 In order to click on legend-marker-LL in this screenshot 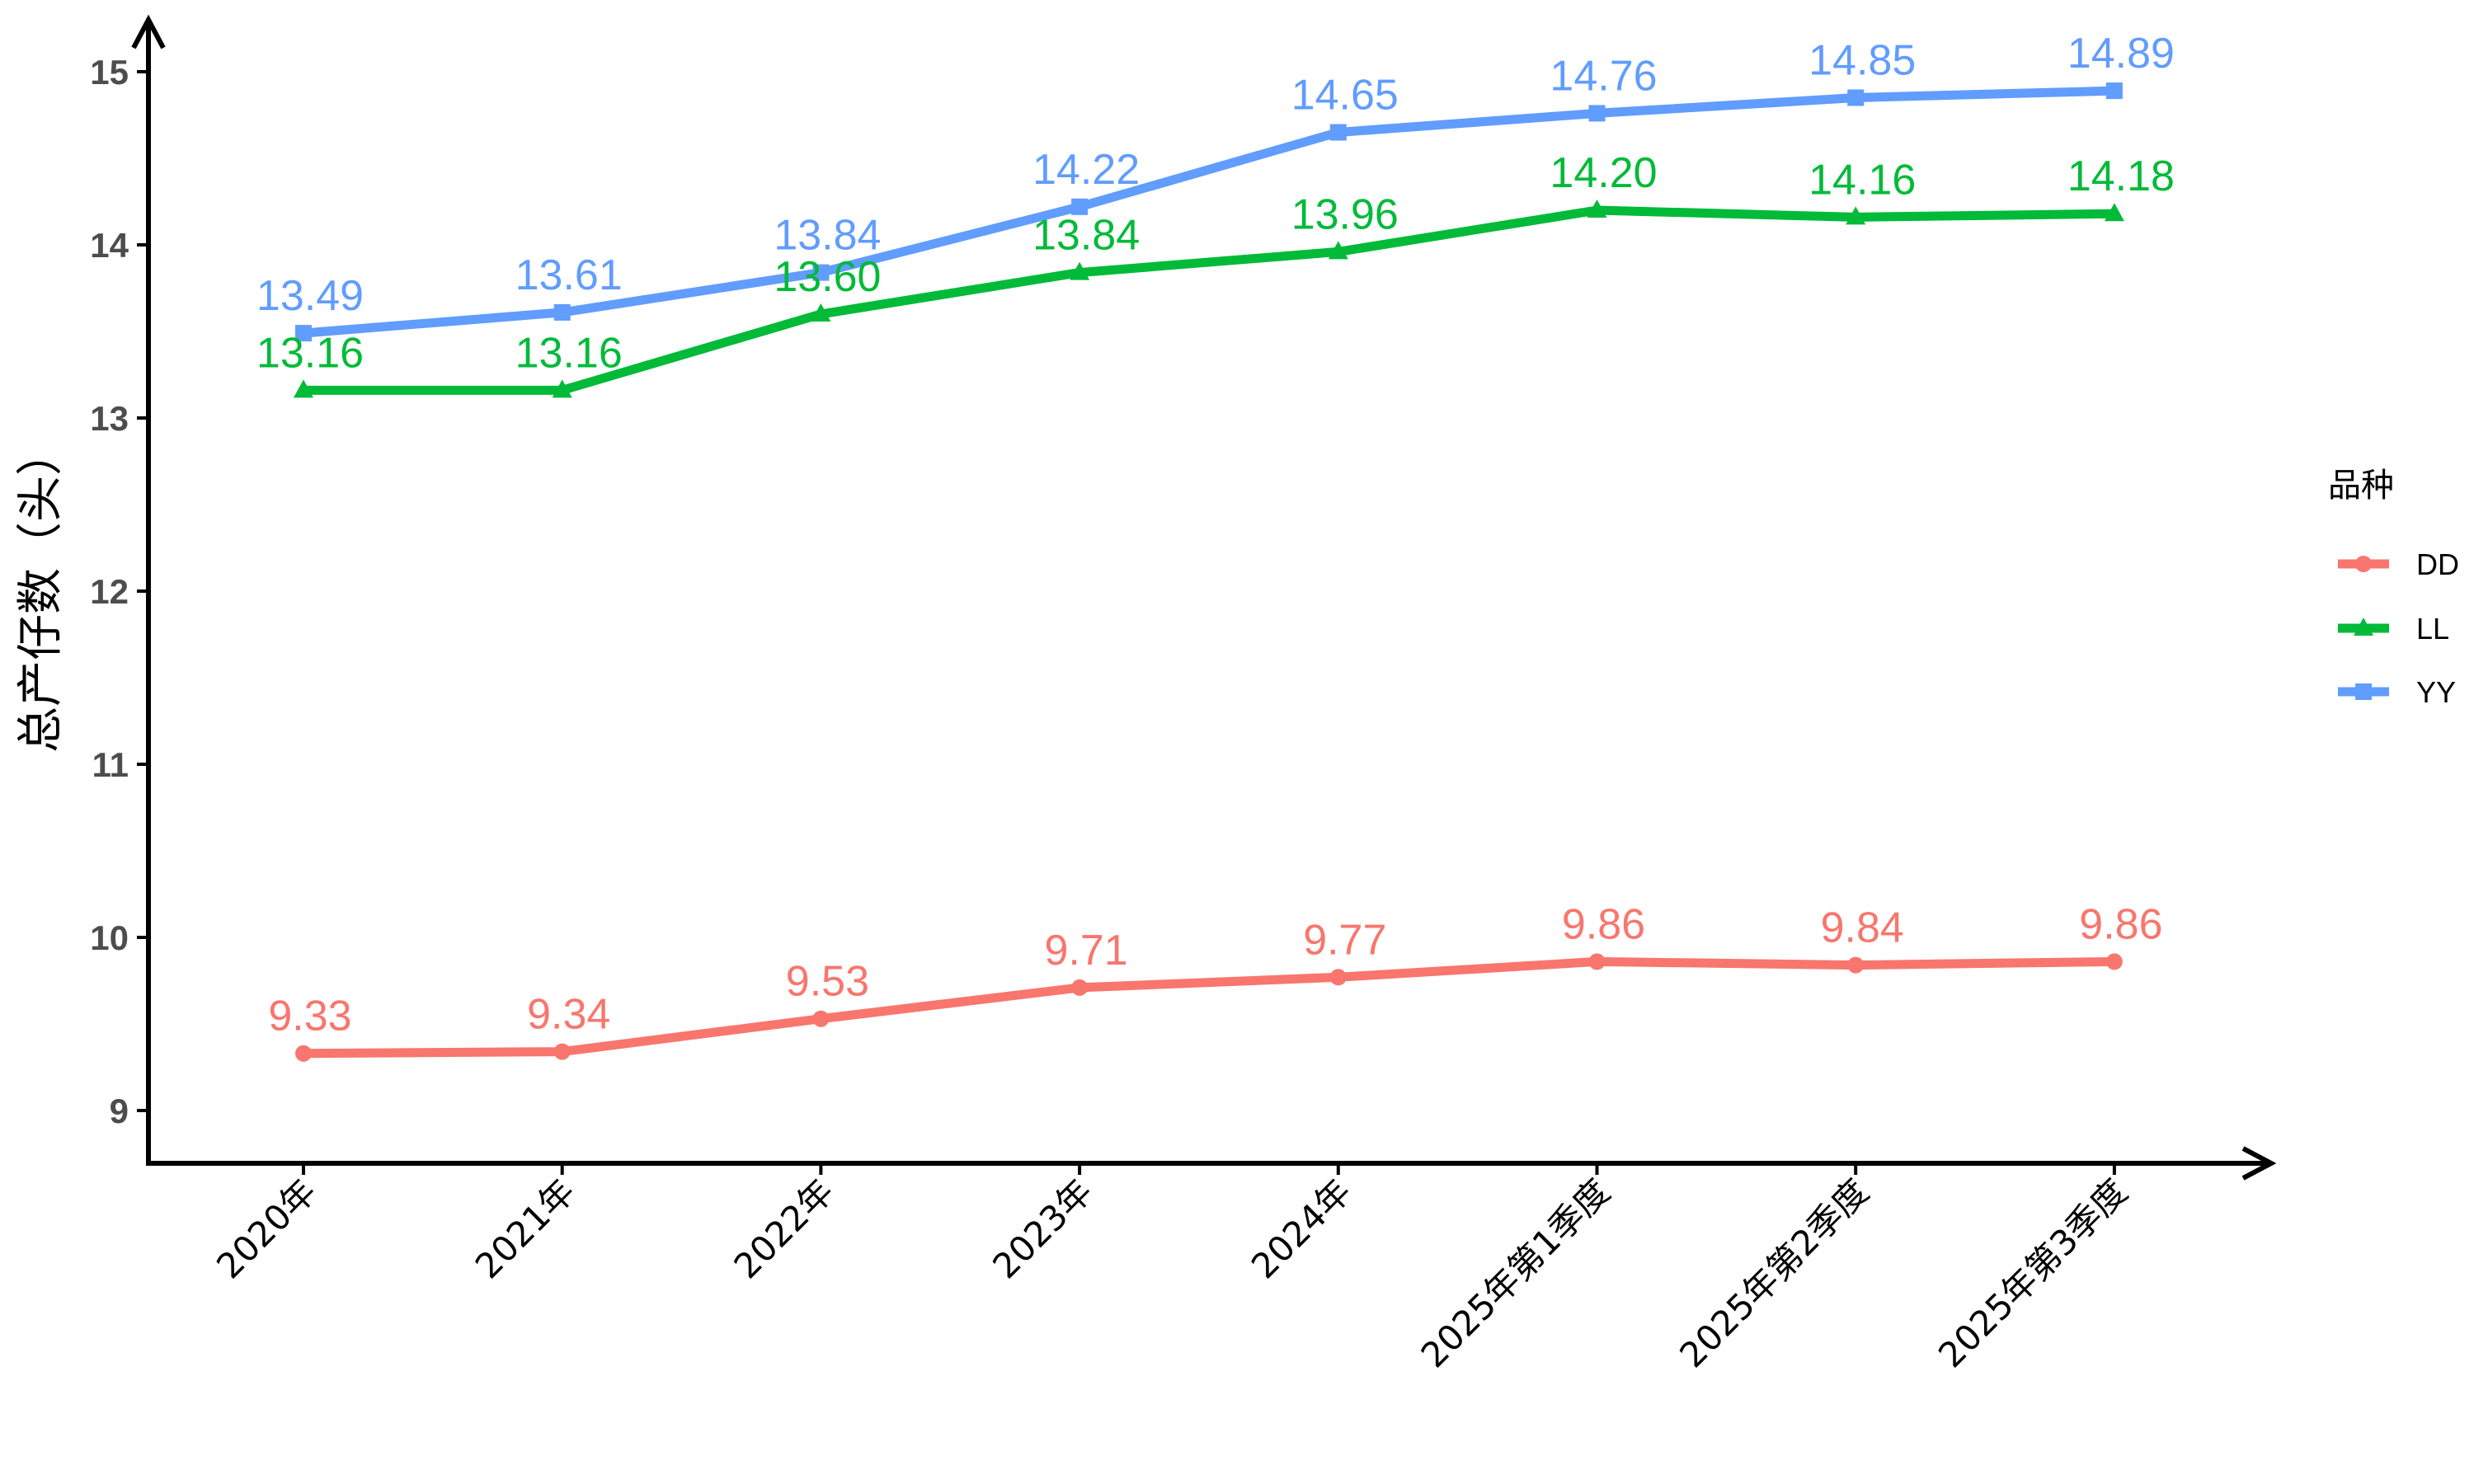, I will do `click(2363, 627)`.